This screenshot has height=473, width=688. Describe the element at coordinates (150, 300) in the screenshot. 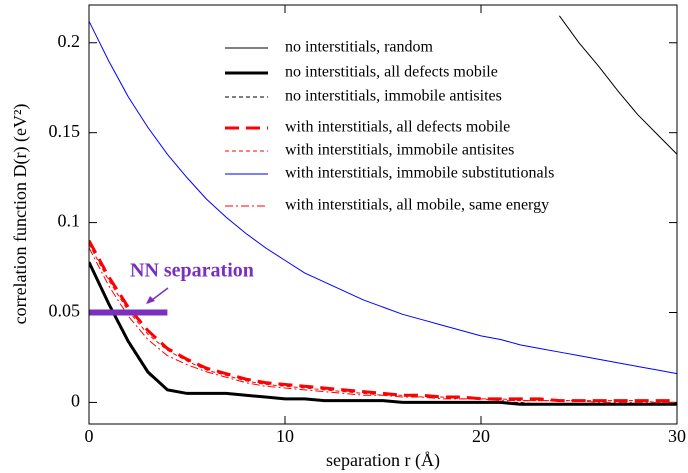

I see `nn-arrow-head` at that location.